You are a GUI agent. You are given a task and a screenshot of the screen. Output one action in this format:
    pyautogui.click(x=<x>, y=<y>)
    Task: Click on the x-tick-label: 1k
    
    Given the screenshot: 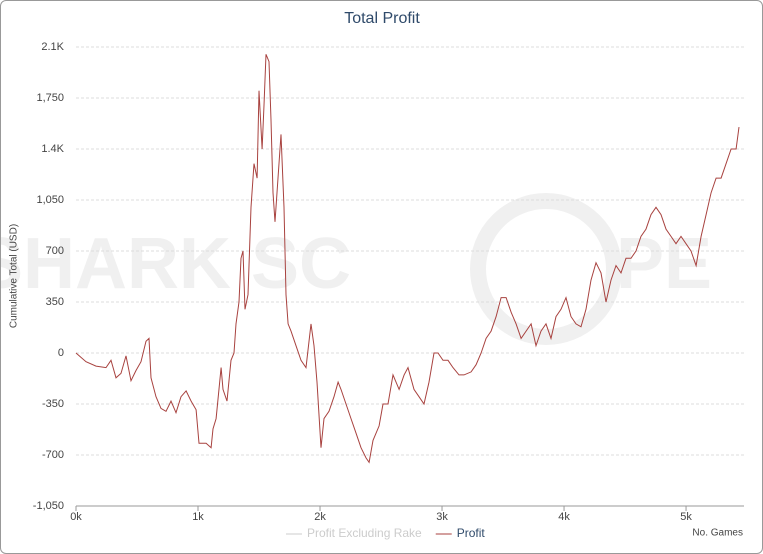 What is the action you would take?
    pyautogui.click(x=198, y=517)
    